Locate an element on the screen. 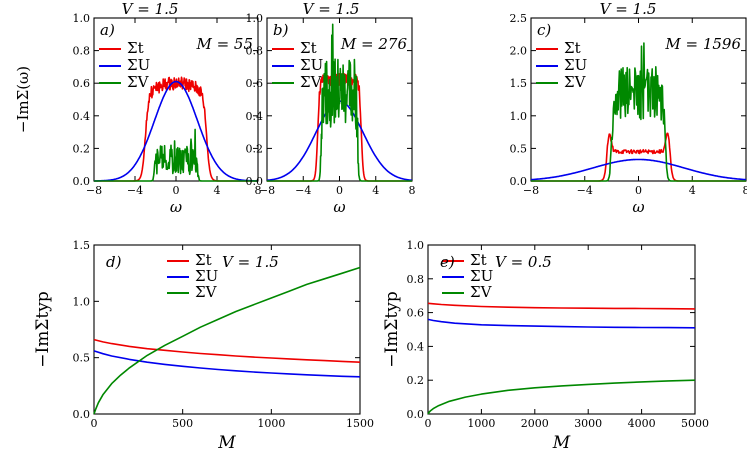  x-tick-label: 3000 is located at coordinates (588, 423).